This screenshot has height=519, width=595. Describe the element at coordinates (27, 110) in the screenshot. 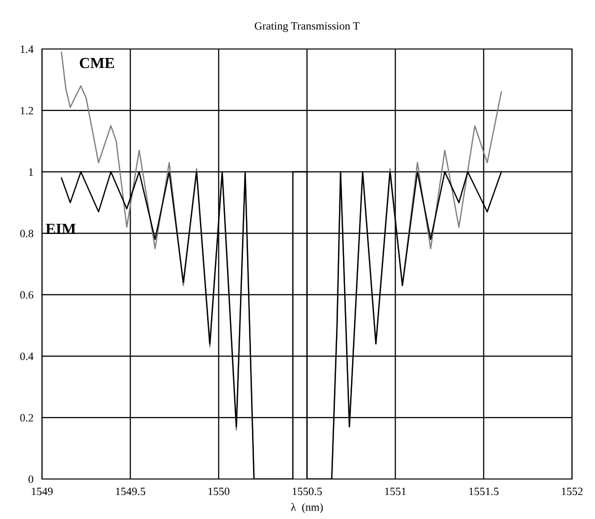

I see `y-tick-label: 1.2` at that location.